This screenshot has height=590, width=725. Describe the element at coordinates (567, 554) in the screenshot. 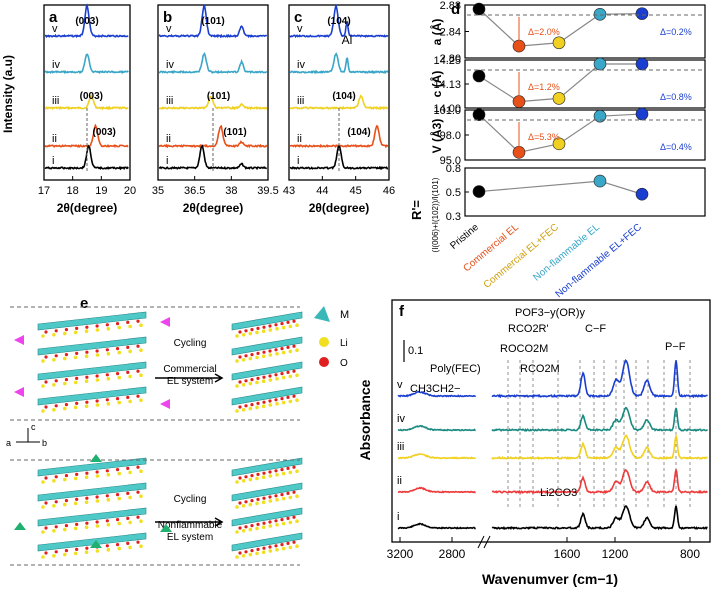

I see `f-xtick: 1600` at that location.